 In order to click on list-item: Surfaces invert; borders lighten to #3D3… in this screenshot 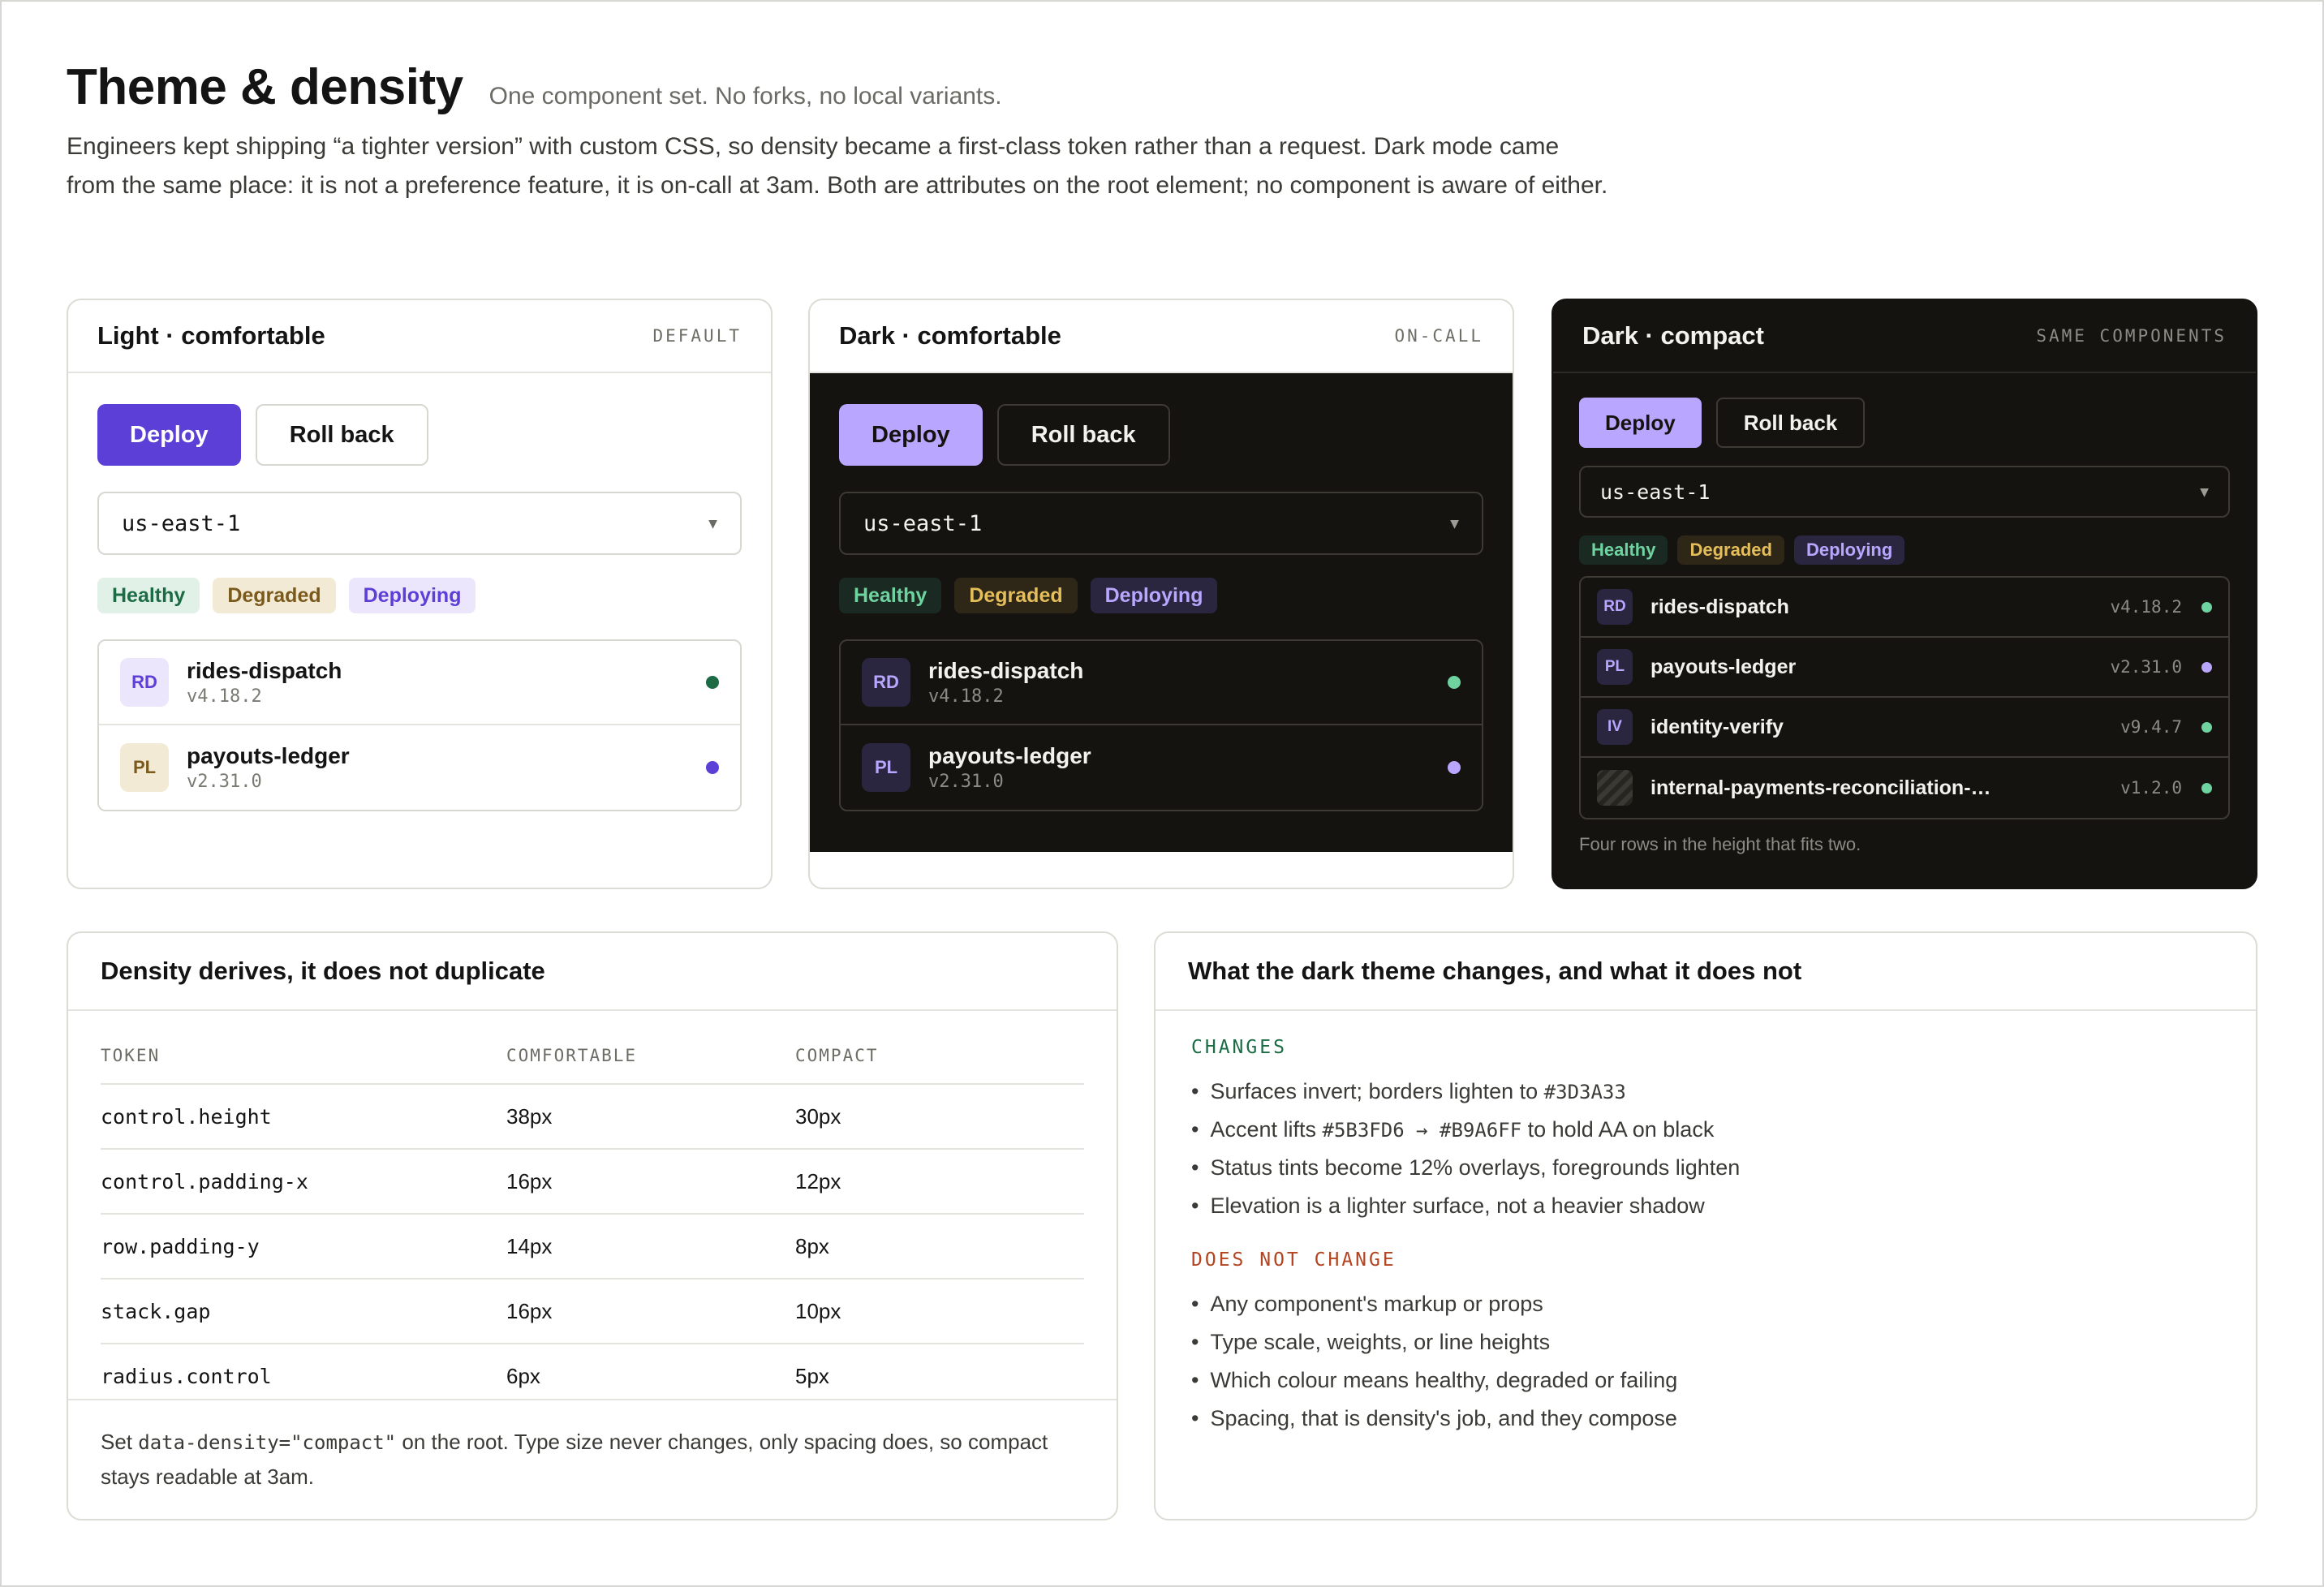, I will do `click(1723, 1092)`.